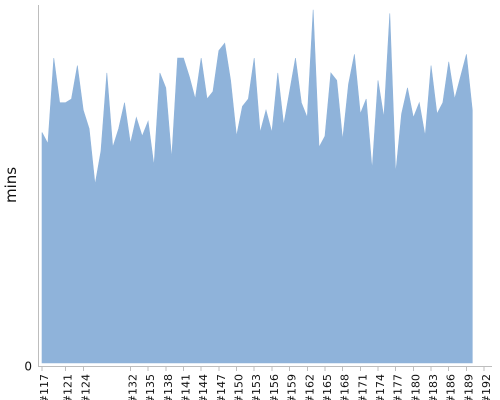 The width and height of the screenshot is (500, 400). What do you see at coordinates (327, 387) in the screenshot?
I see `x-tick-label: #165` at bounding box center [327, 387].